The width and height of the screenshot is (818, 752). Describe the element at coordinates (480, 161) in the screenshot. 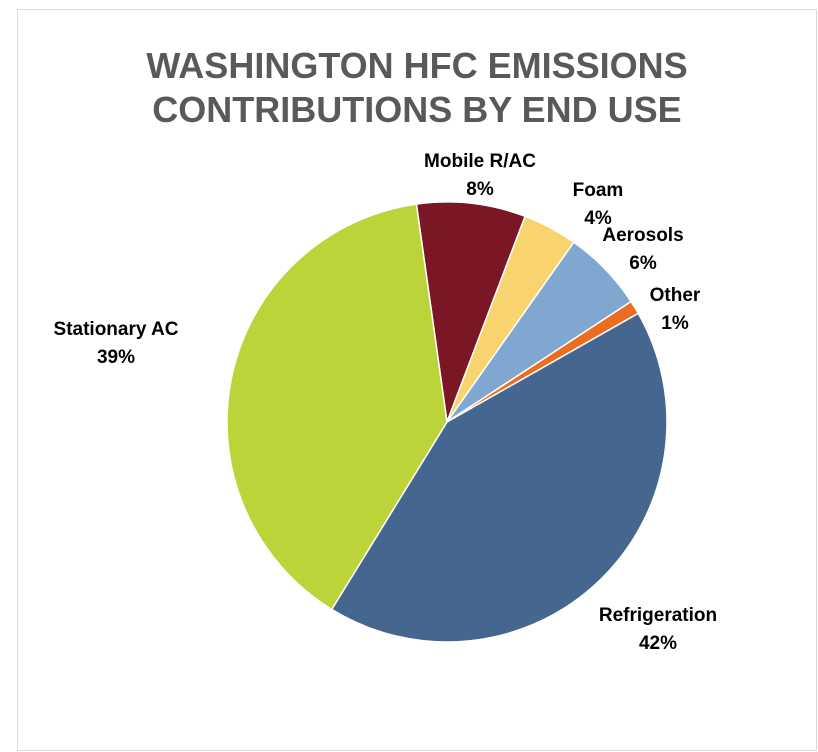

I see `slice-label-name: Mobile R/AC` at that location.